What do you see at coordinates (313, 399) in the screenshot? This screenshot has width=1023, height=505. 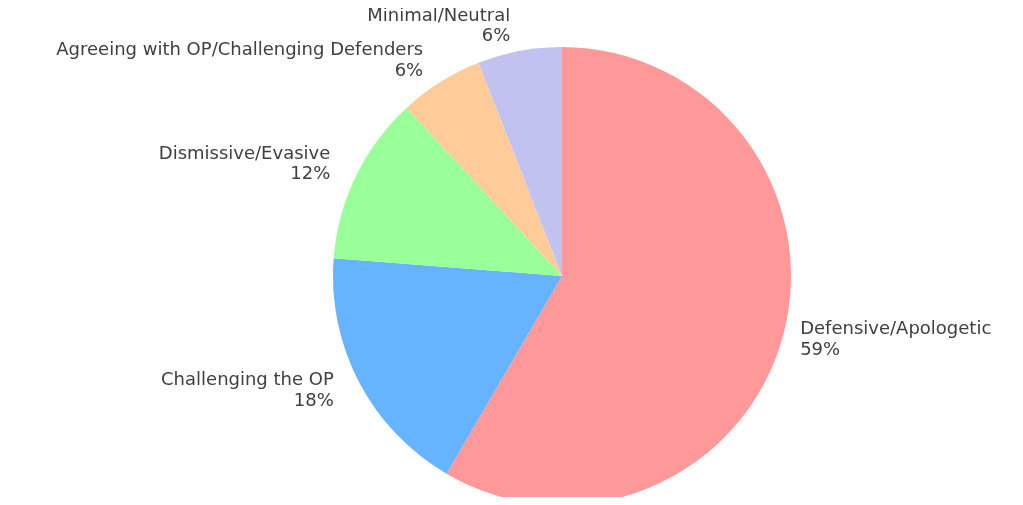 I see `data-label: 18%` at bounding box center [313, 399].